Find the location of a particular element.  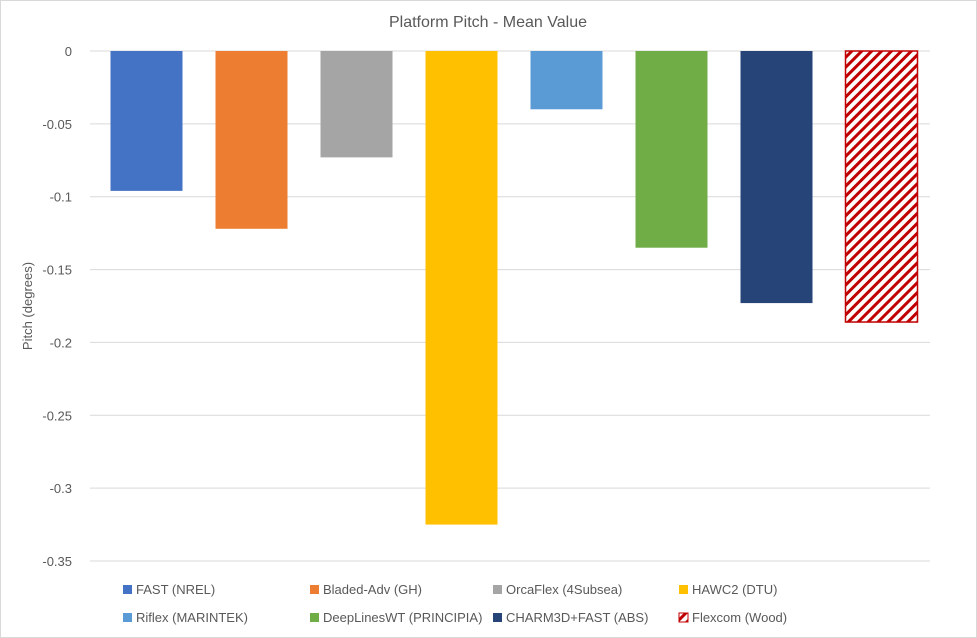

legend-item: DeepLinesWT (PRINCIPIA) is located at coordinates (396, 617).